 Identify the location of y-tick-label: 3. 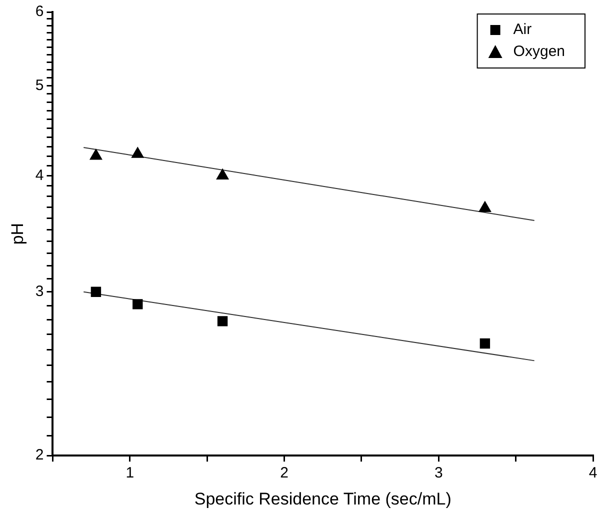
(39, 291).